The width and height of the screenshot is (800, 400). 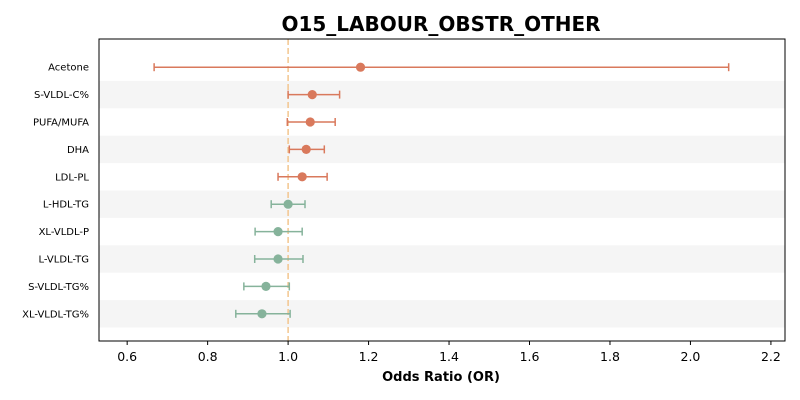 I want to click on y-tick-label: S-VLDL-TG%, so click(x=58, y=287).